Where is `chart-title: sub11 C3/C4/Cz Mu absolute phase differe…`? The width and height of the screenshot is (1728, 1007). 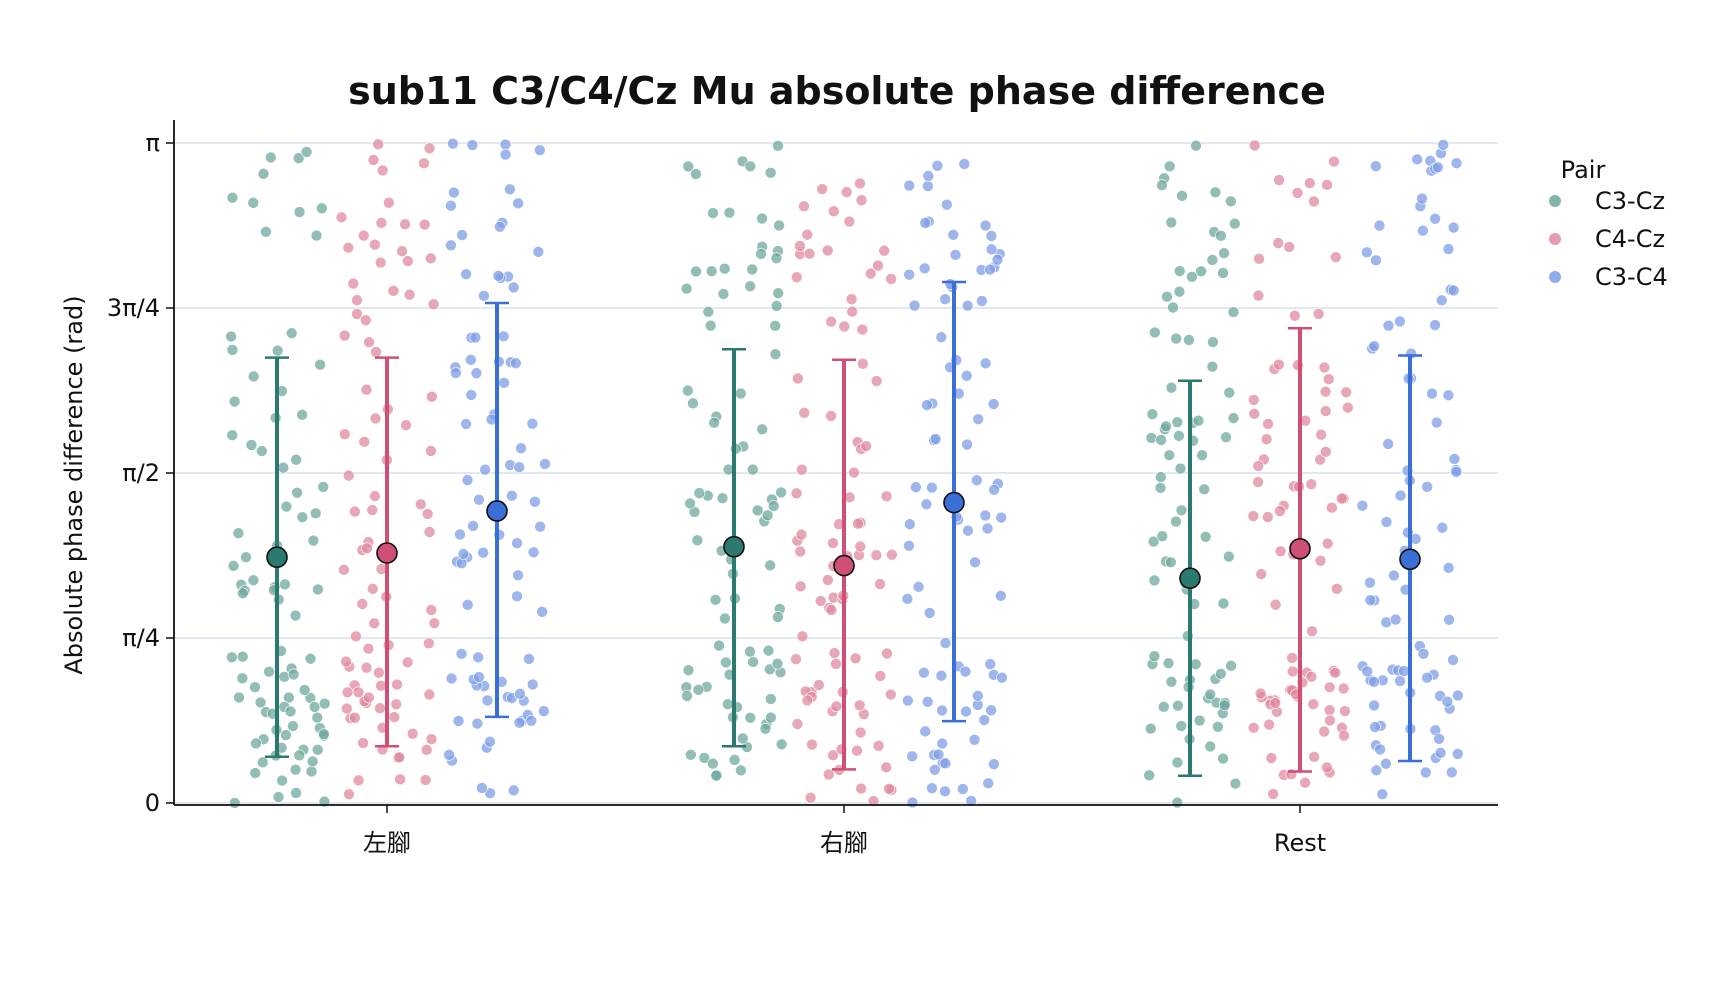 chart-title: sub11 C3/C4/Cz Mu absolute phase differe… is located at coordinates (837, 91).